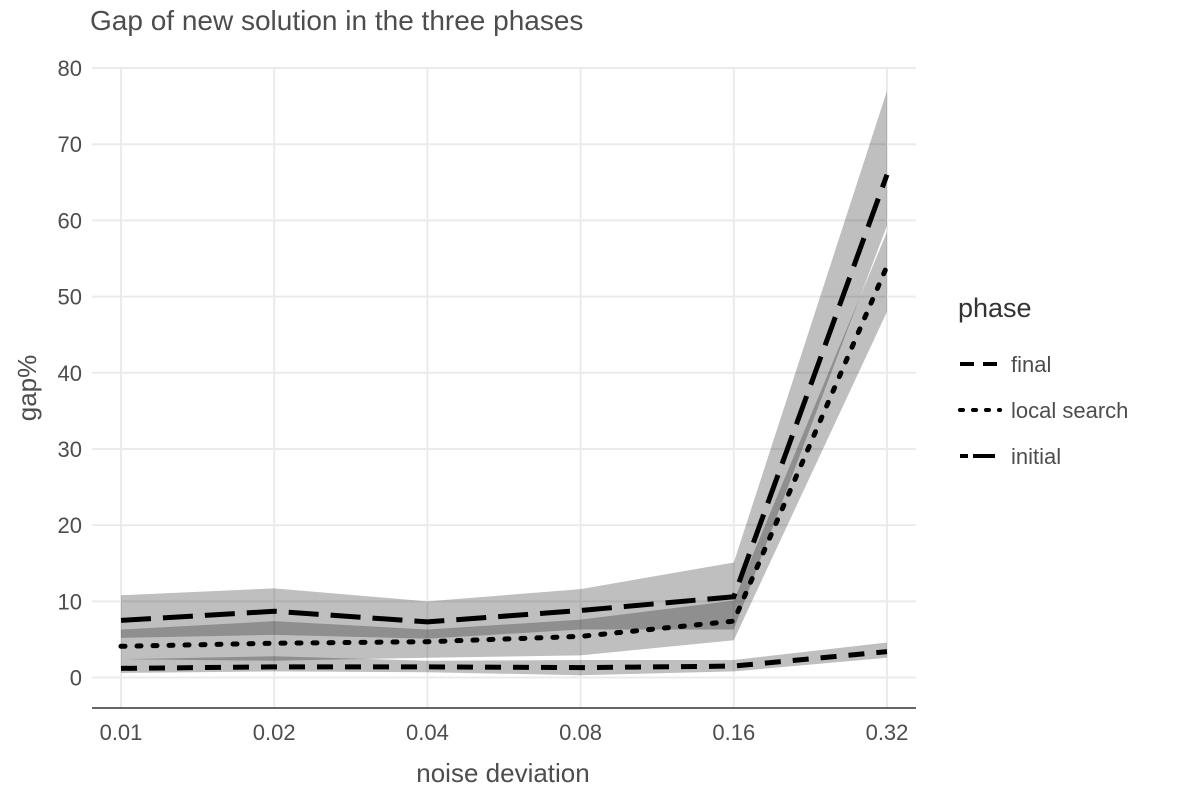  I want to click on x-tick-label: 0.02, so click(274, 732).